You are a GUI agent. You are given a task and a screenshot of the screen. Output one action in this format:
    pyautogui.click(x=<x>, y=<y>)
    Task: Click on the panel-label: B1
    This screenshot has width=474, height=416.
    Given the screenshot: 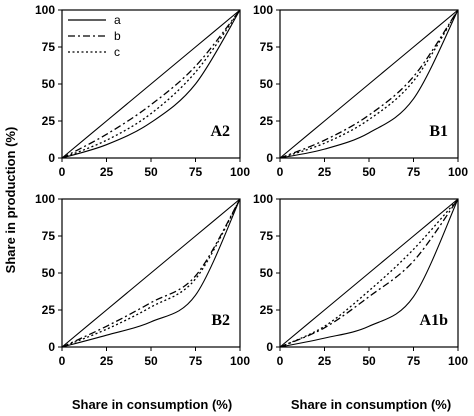 What is the action you would take?
    pyautogui.click(x=438, y=131)
    